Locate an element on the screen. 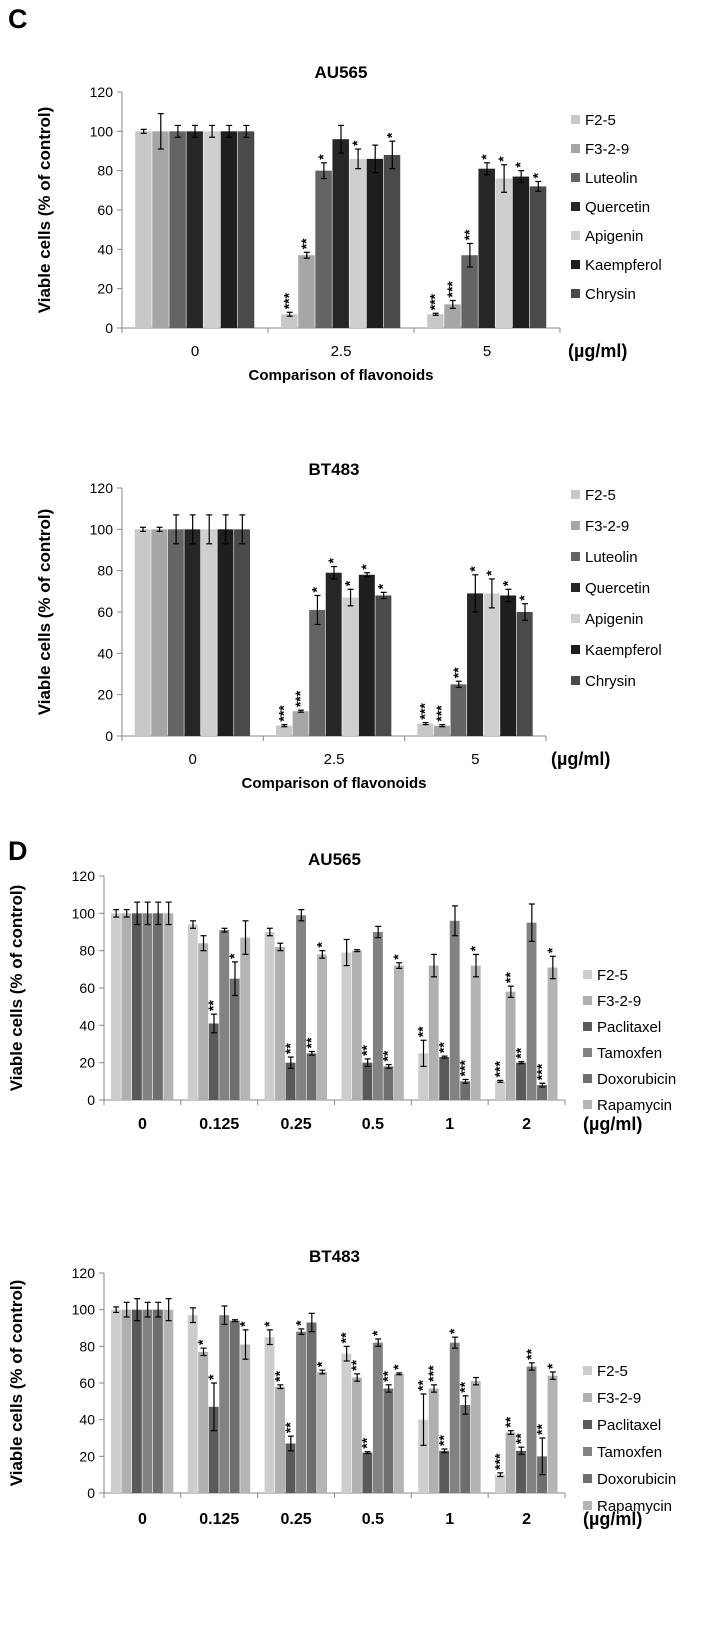  x-tick-label: 0.125 is located at coordinates (219, 1519).